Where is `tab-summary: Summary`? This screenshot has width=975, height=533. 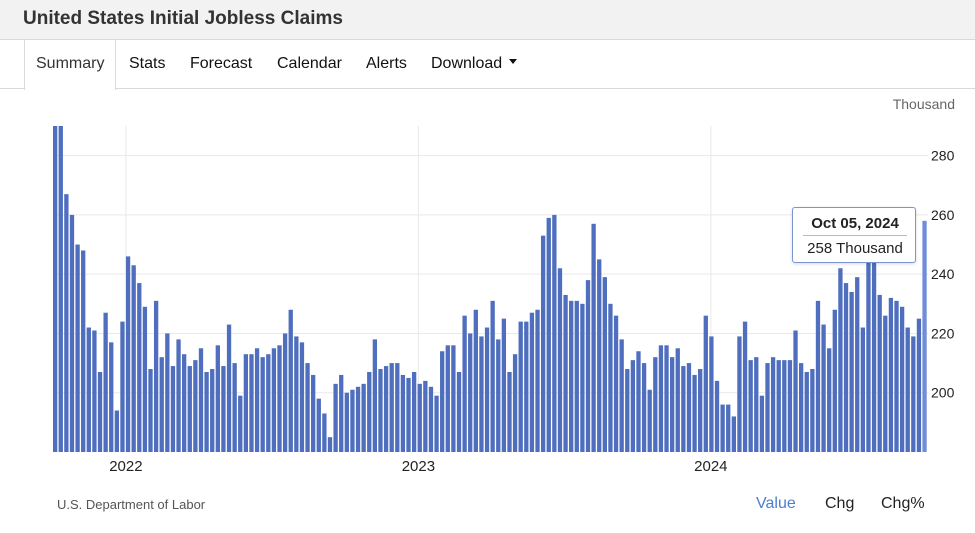 tab-summary: Summary is located at coordinates (70, 65).